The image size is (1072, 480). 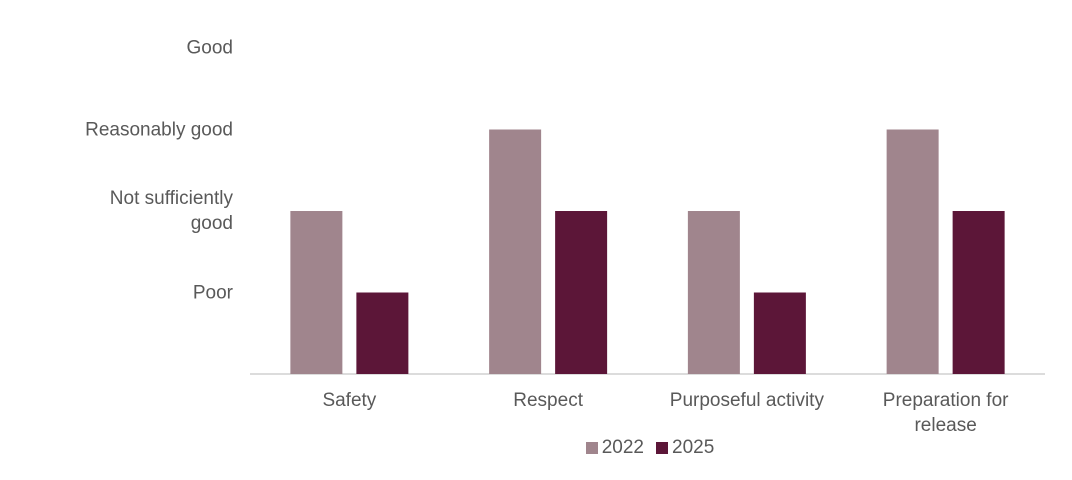 I want to click on legend-item: 2022, so click(x=614, y=448).